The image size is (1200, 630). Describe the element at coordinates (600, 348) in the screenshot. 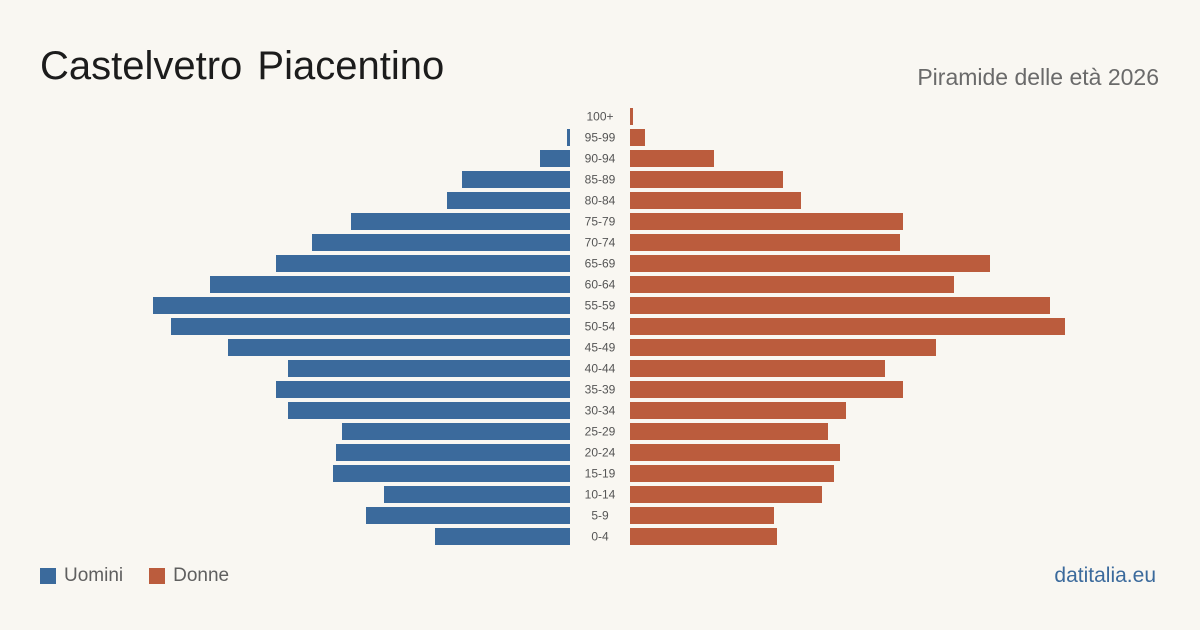

I see `age-group-label: 45-49` at that location.